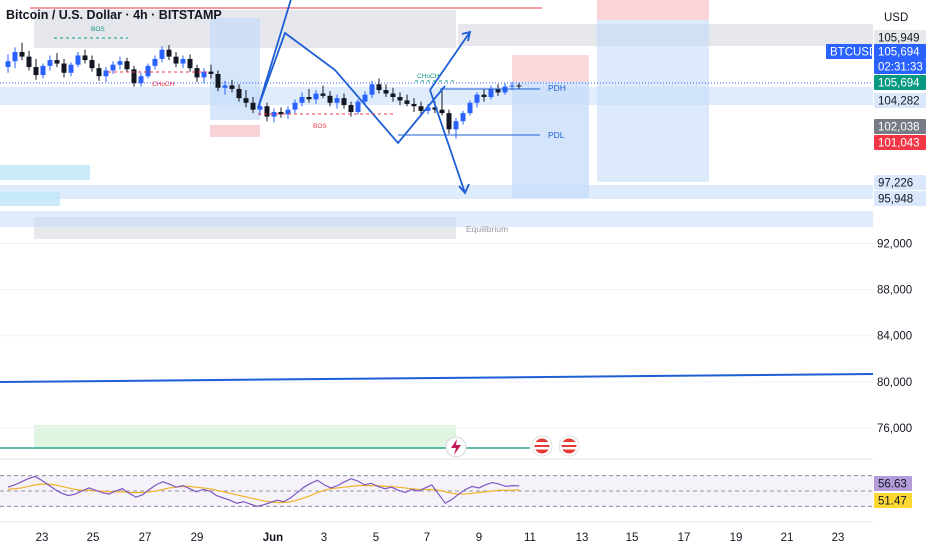 The height and width of the screenshot is (555, 932). Describe the element at coordinates (894, 383) in the screenshot. I see `y-tick-label: 80,000` at that location.